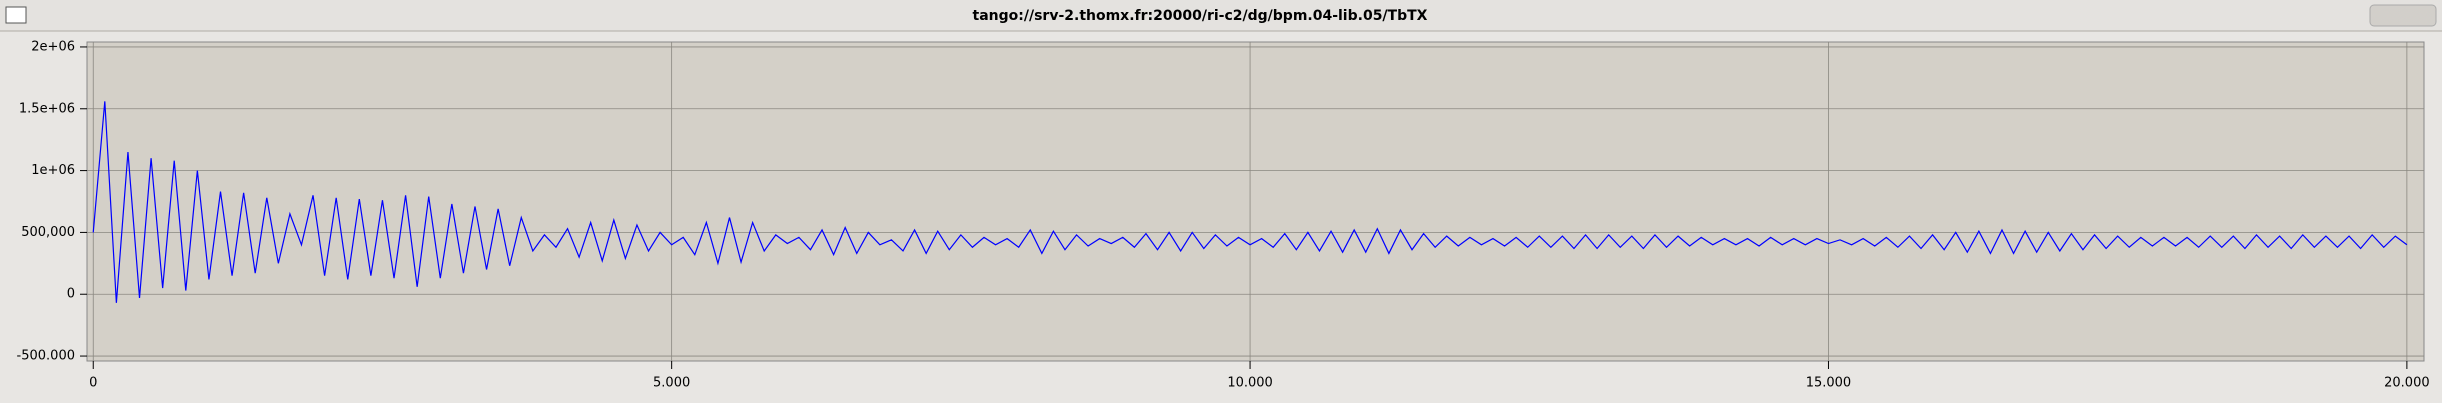 This screenshot has height=403, width=2442. What do you see at coordinates (671, 383) in the screenshot?
I see `x-tick-label: 5.000` at bounding box center [671, 383].